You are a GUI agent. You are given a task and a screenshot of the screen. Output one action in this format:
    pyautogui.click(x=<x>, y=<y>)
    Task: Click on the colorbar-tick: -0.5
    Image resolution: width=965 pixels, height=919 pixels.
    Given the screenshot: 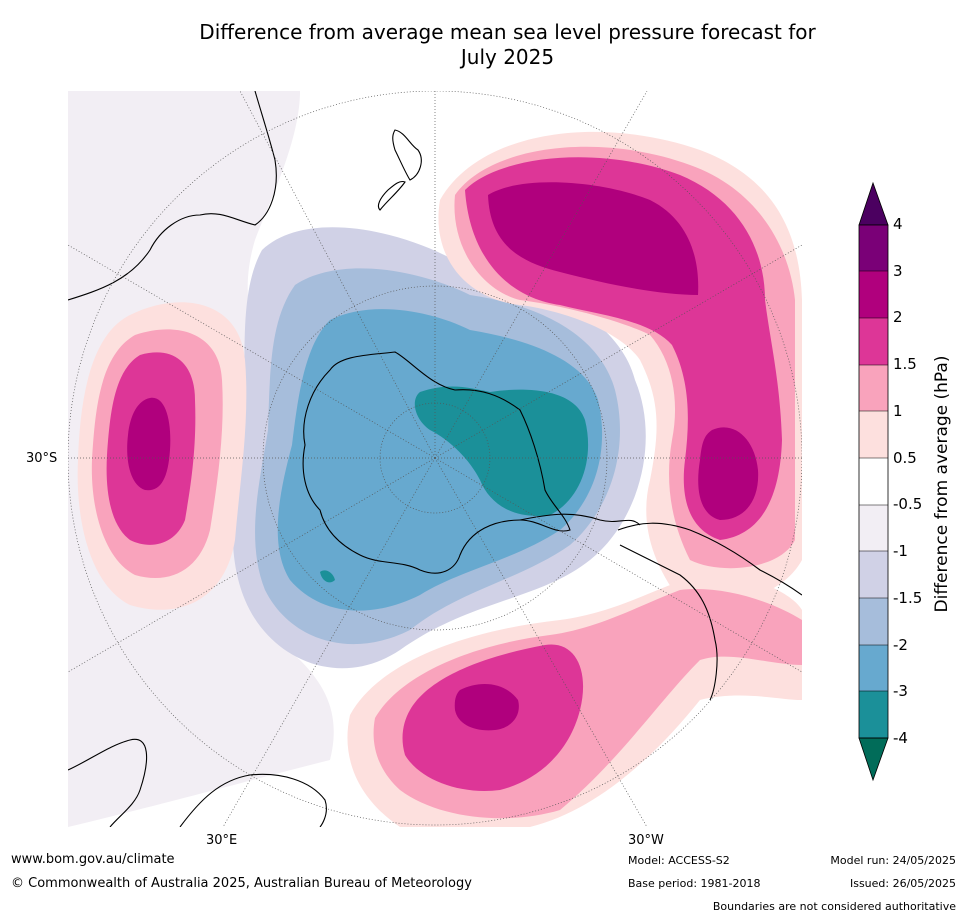 What is the action you would take?
    pyautogui.click(x=908, y=504)
    